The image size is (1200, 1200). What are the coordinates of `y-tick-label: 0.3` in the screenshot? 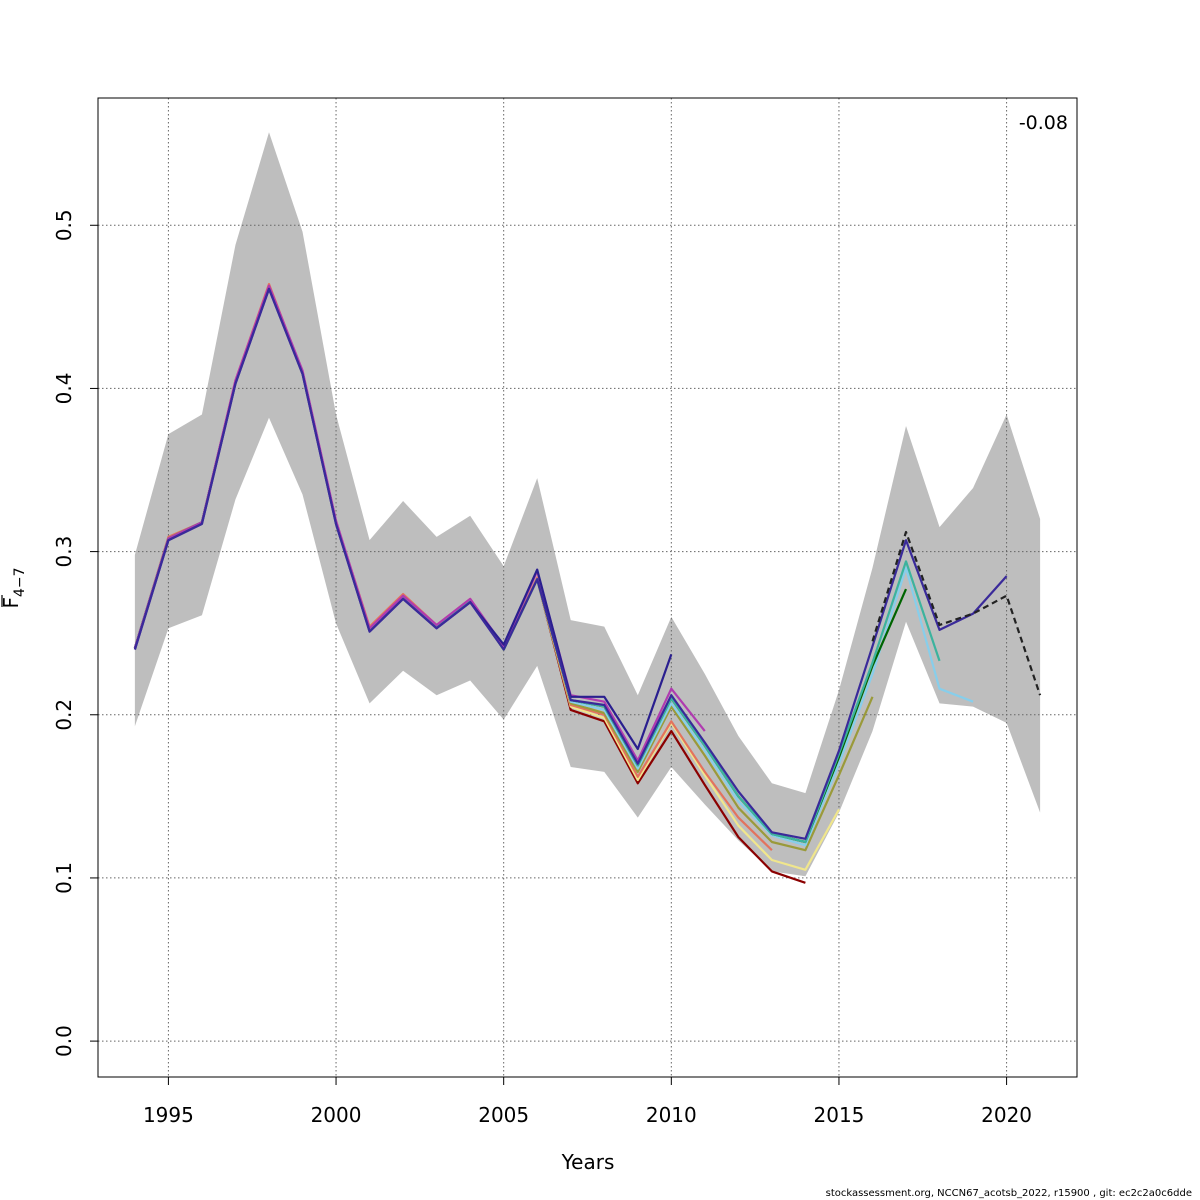 It's located at (64, 552).